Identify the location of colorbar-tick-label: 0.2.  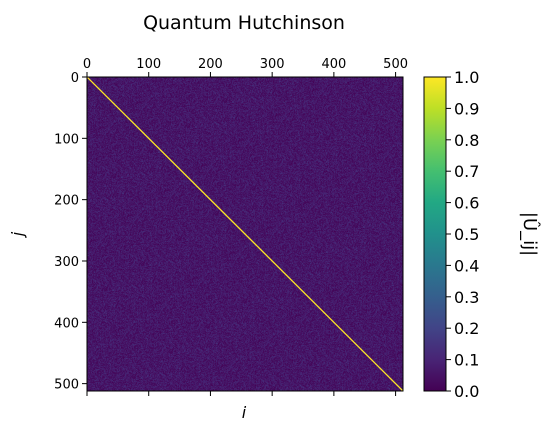
(466, 328).